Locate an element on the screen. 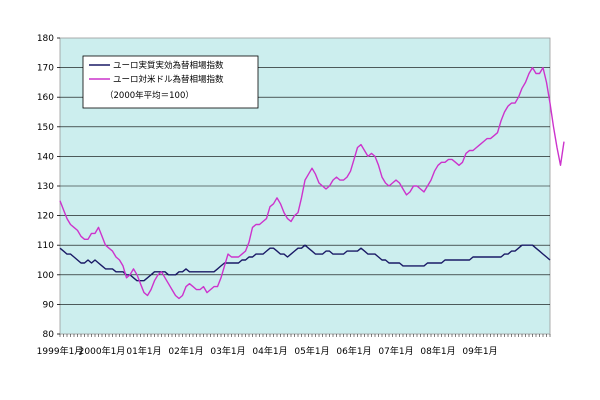  x-tick-label-0: 1999年1月 is located at coordinates (60, 351).